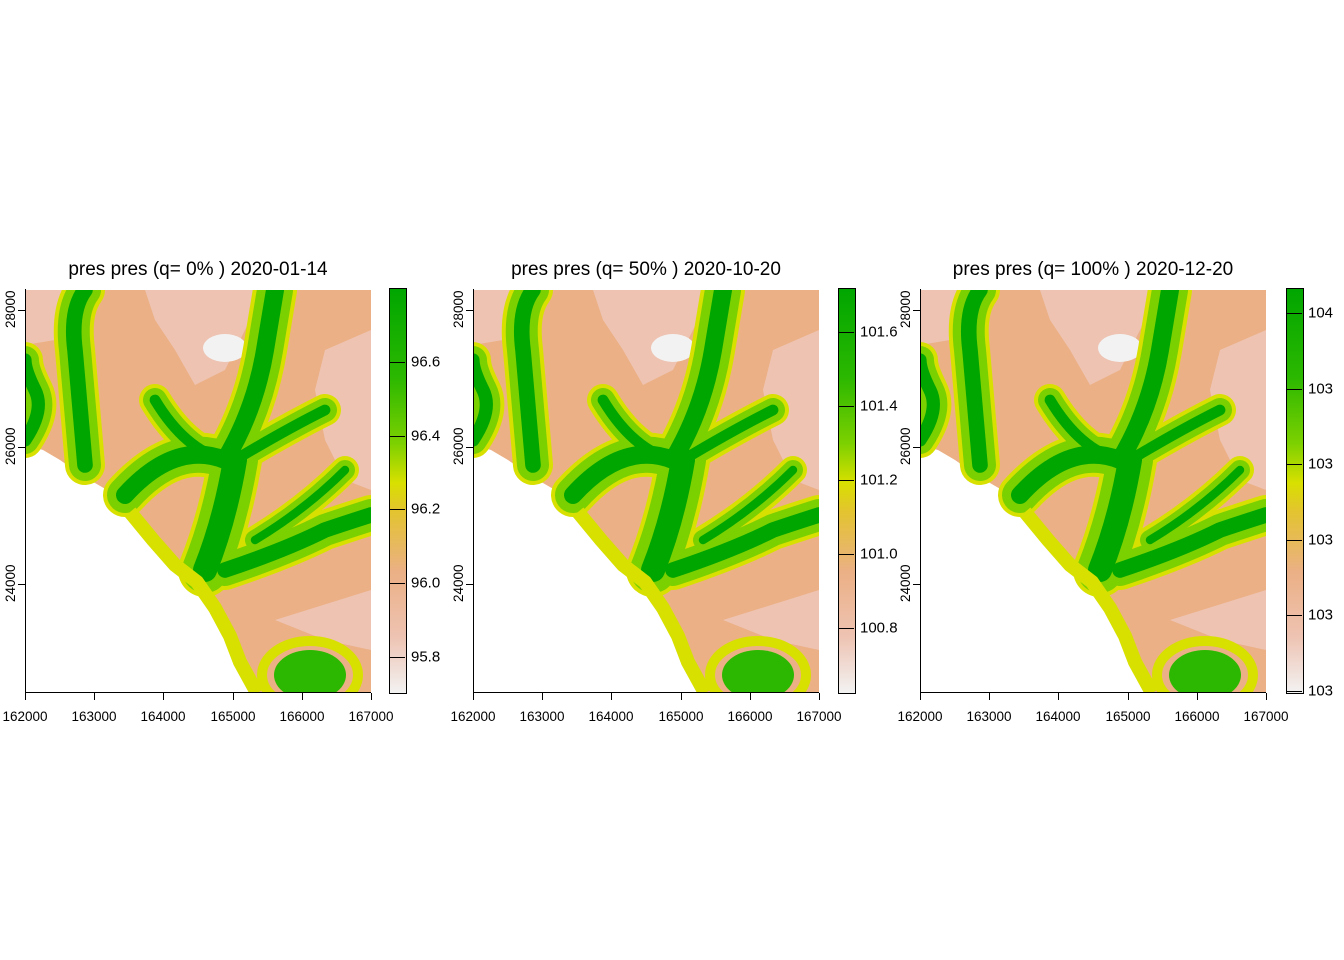  What do you see at coordinates (1093, 269) in the screenshot?
I see `panel-title: pres pres (q= 100% ) 2020-12-20` at bounding box center [1093, 269].